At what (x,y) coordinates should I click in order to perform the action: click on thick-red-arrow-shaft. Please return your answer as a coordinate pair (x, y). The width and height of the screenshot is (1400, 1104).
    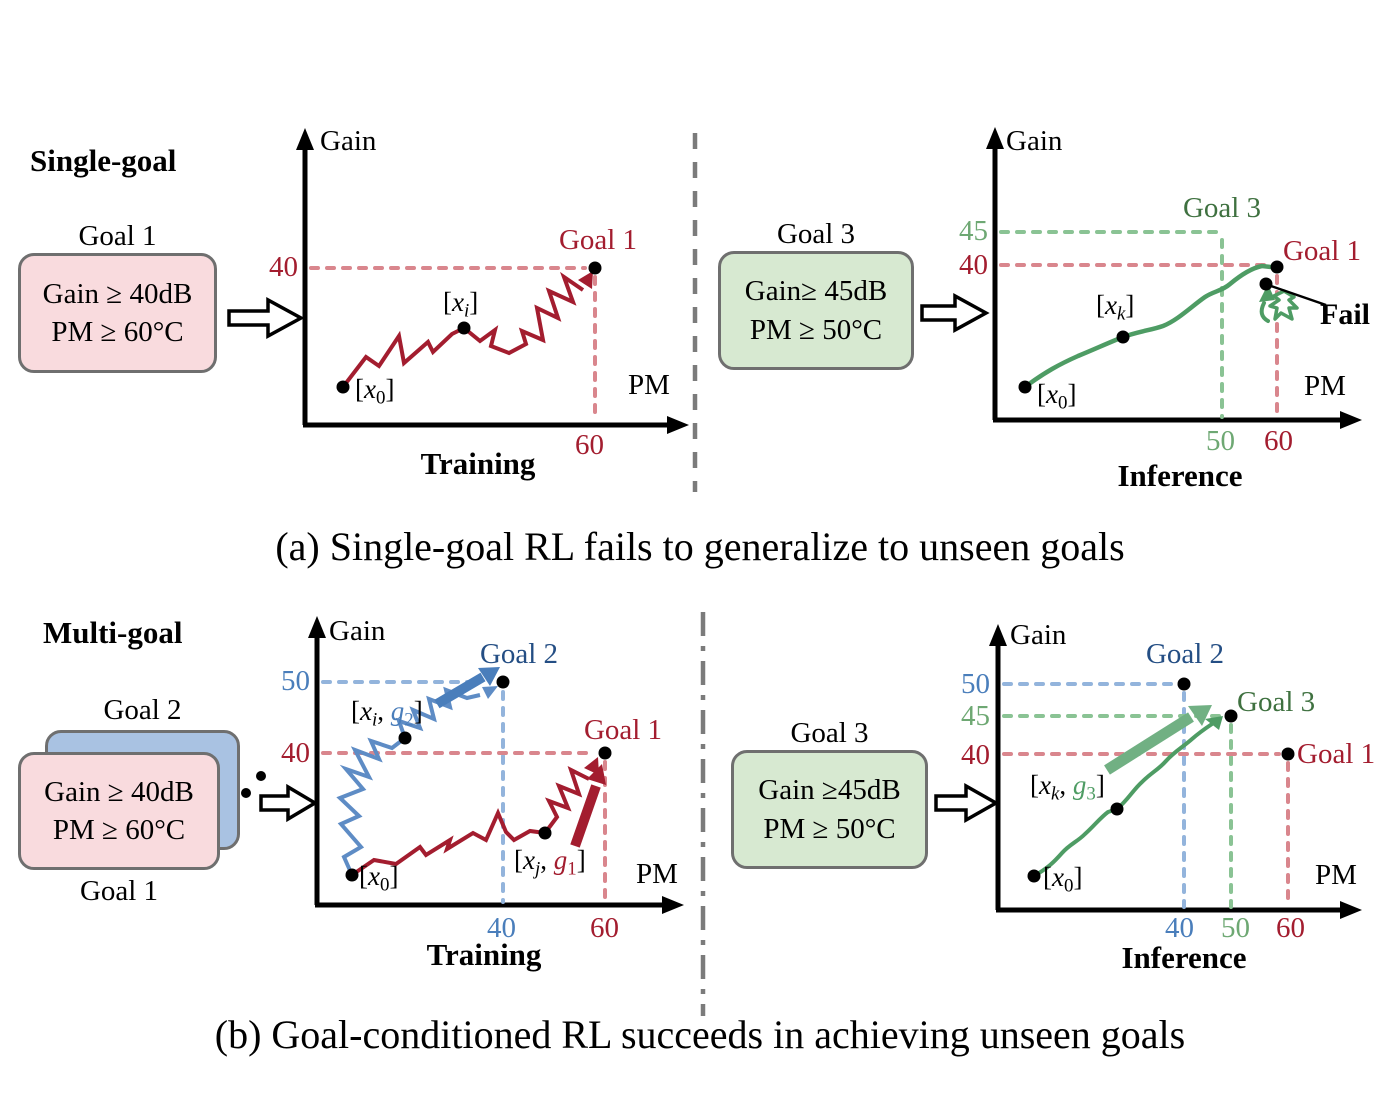
    Looking at the image, I should click on (585, 816).